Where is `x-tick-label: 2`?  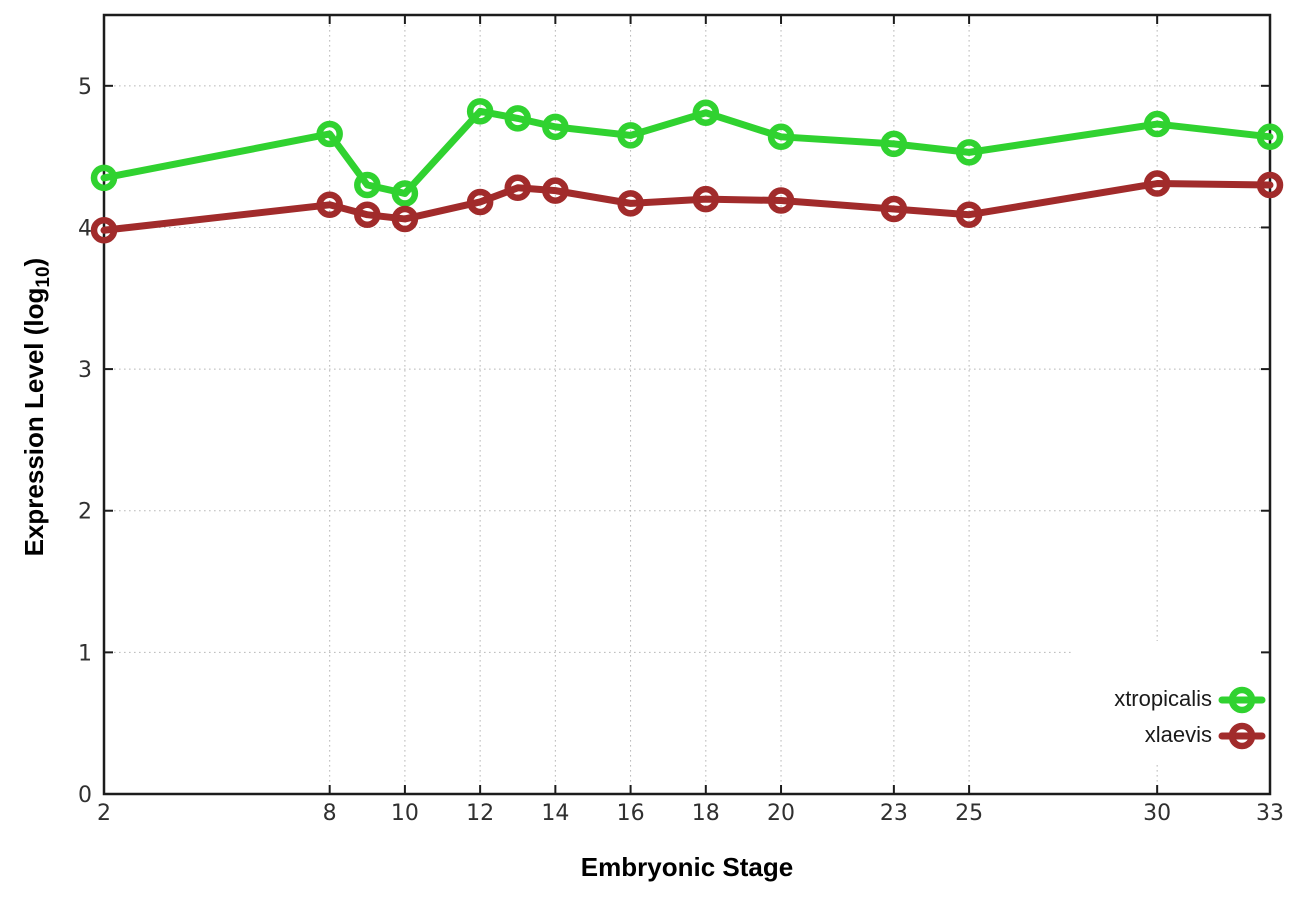
x-tick-label: 2 is located at coordinates (104, 813).